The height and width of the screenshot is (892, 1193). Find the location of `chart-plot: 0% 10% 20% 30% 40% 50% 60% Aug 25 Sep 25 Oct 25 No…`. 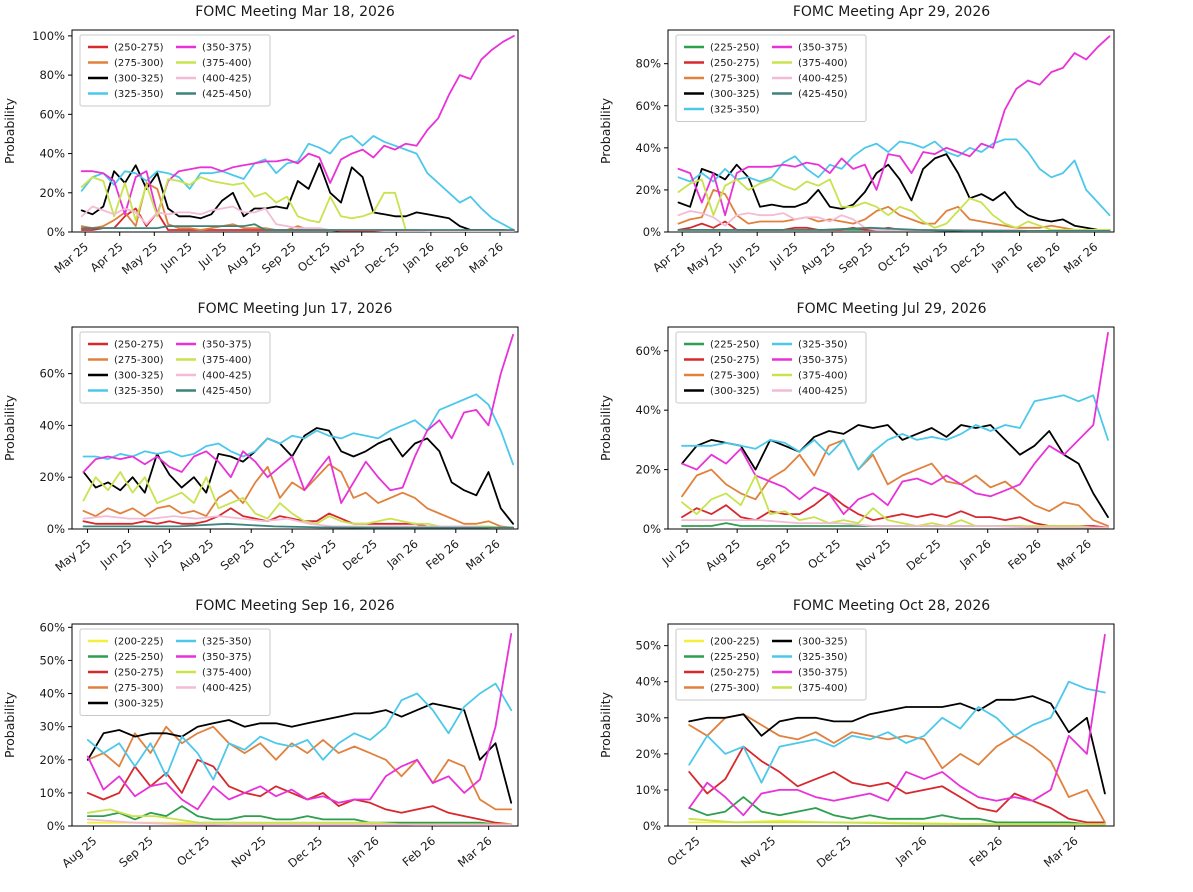

chart-plot: 0% 10% 20% 30% 40% 50% 60% Aug 25 Sep 25 Oct 25 No… is located at coordinates (260, 745).